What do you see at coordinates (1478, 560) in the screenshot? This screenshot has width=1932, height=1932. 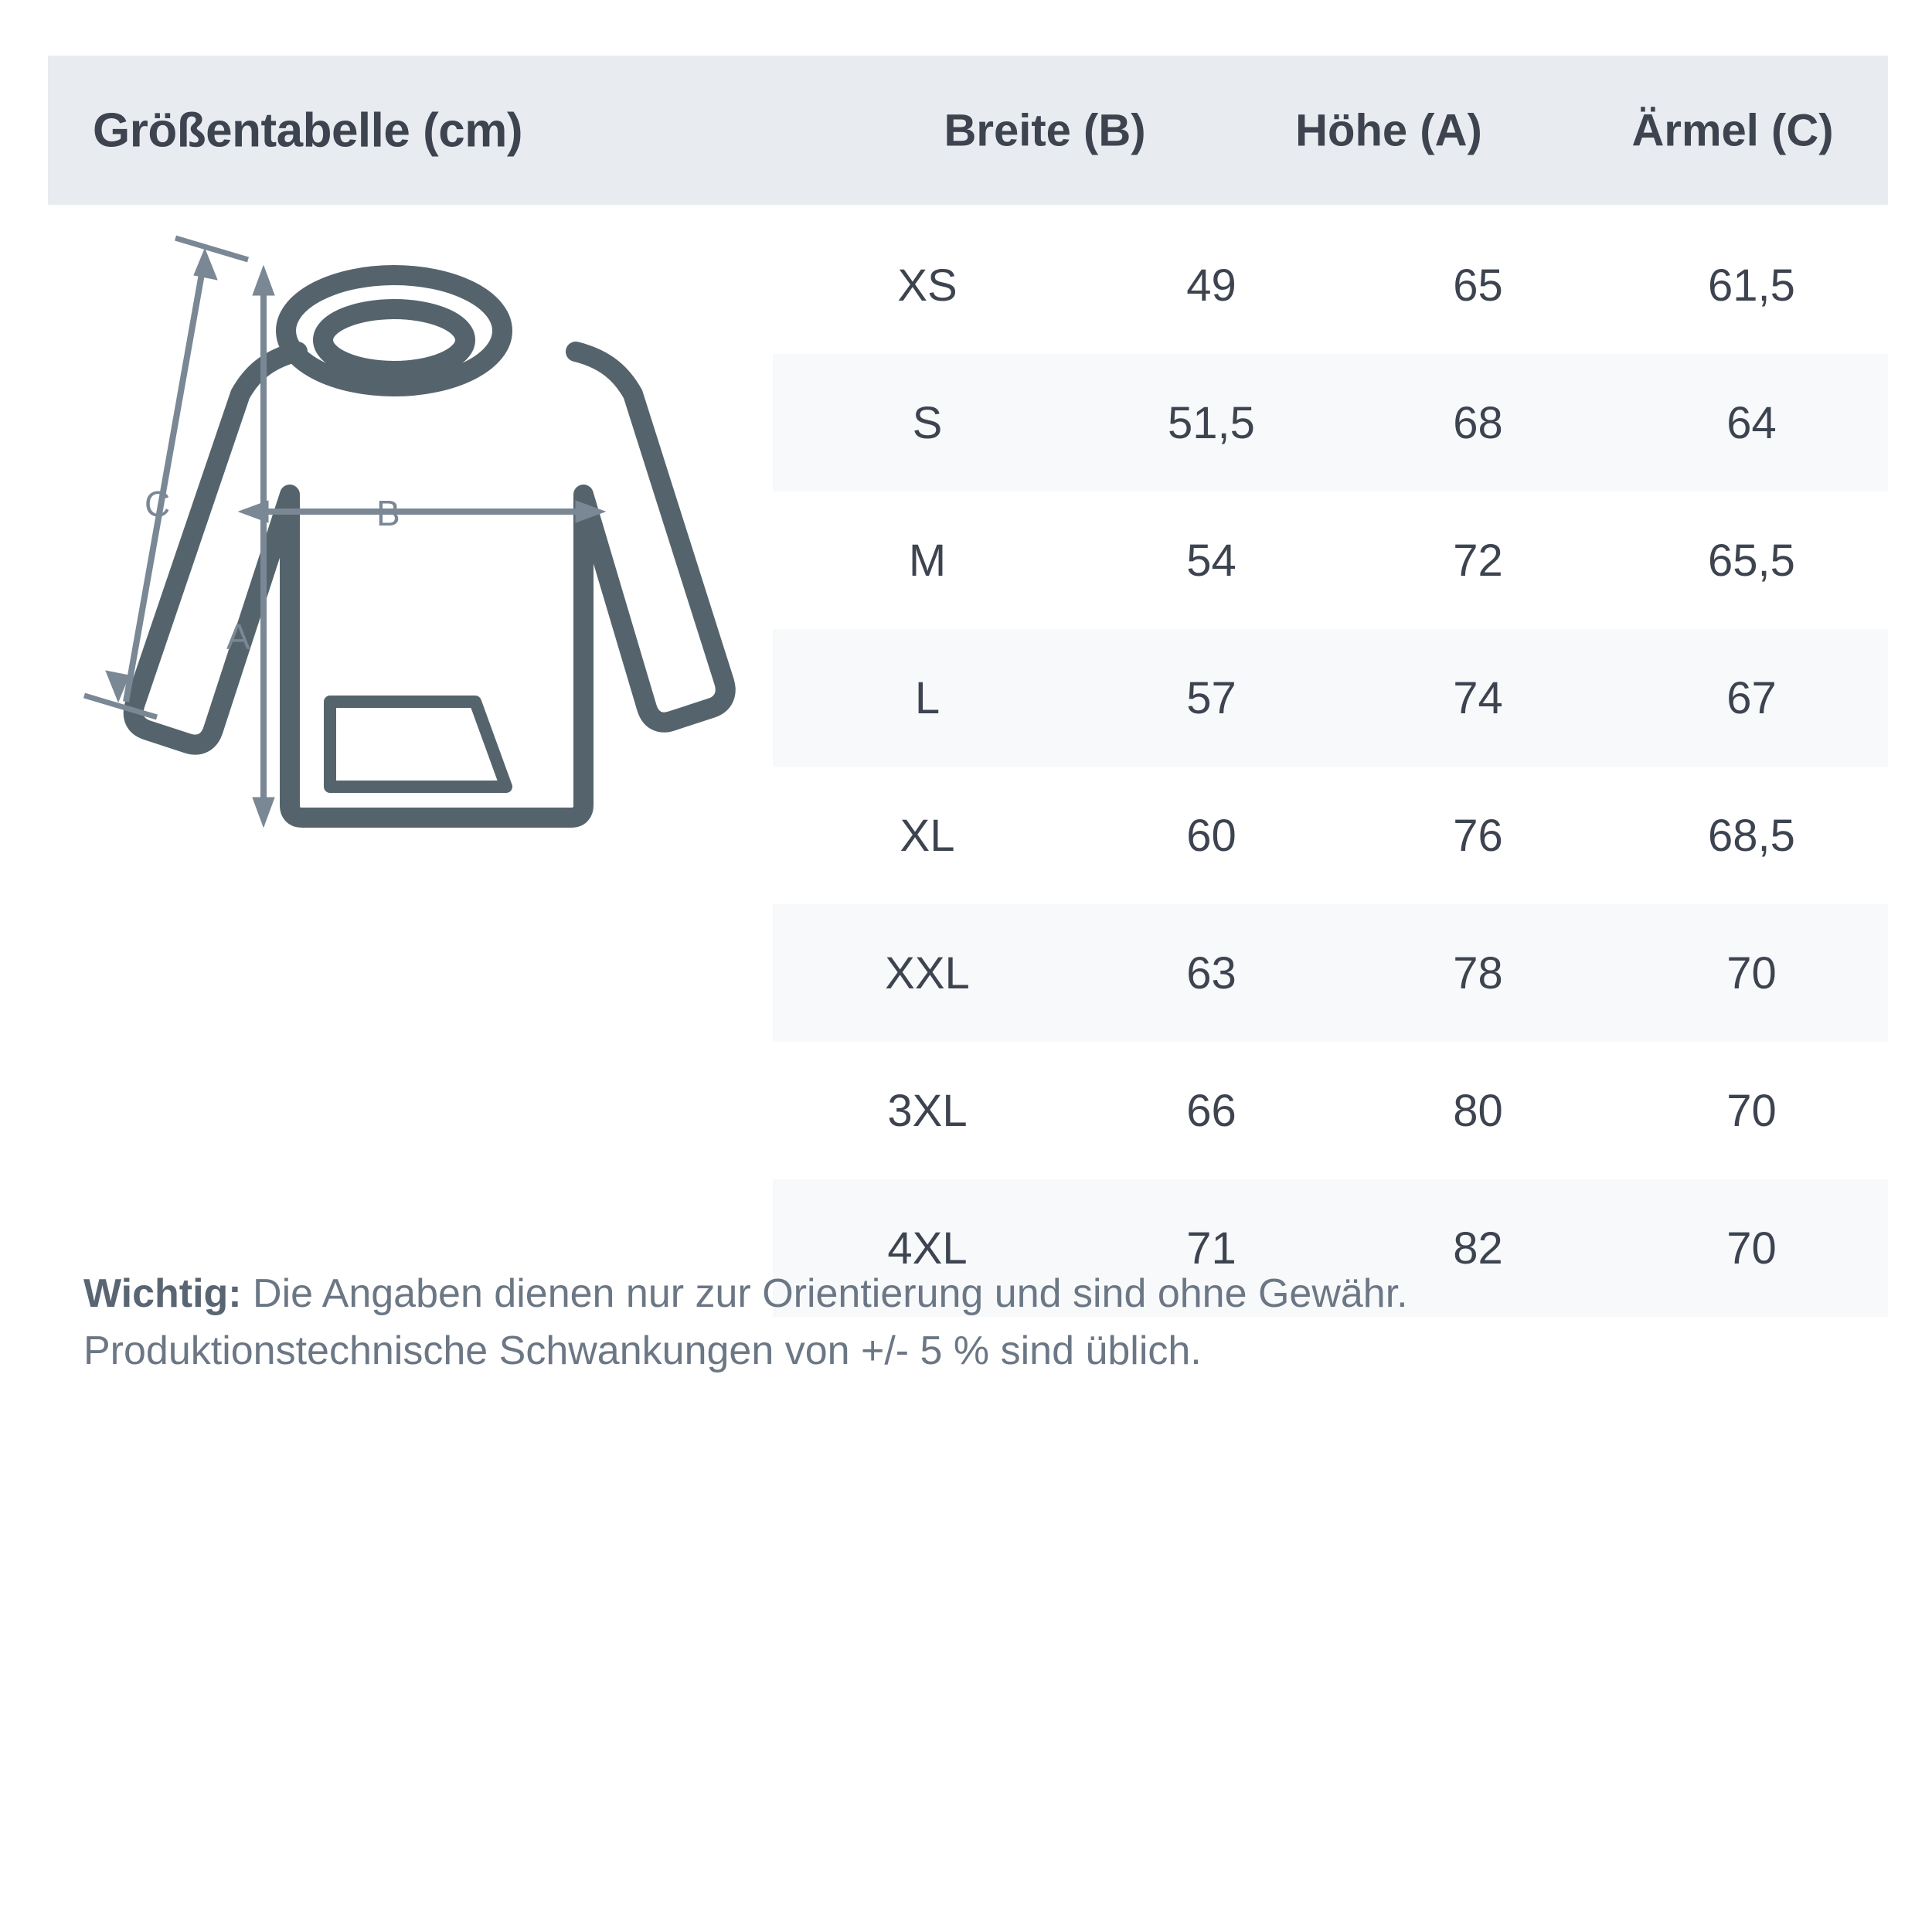 I see `cell-hoehe: 72` at bounding box center [1478, 560].